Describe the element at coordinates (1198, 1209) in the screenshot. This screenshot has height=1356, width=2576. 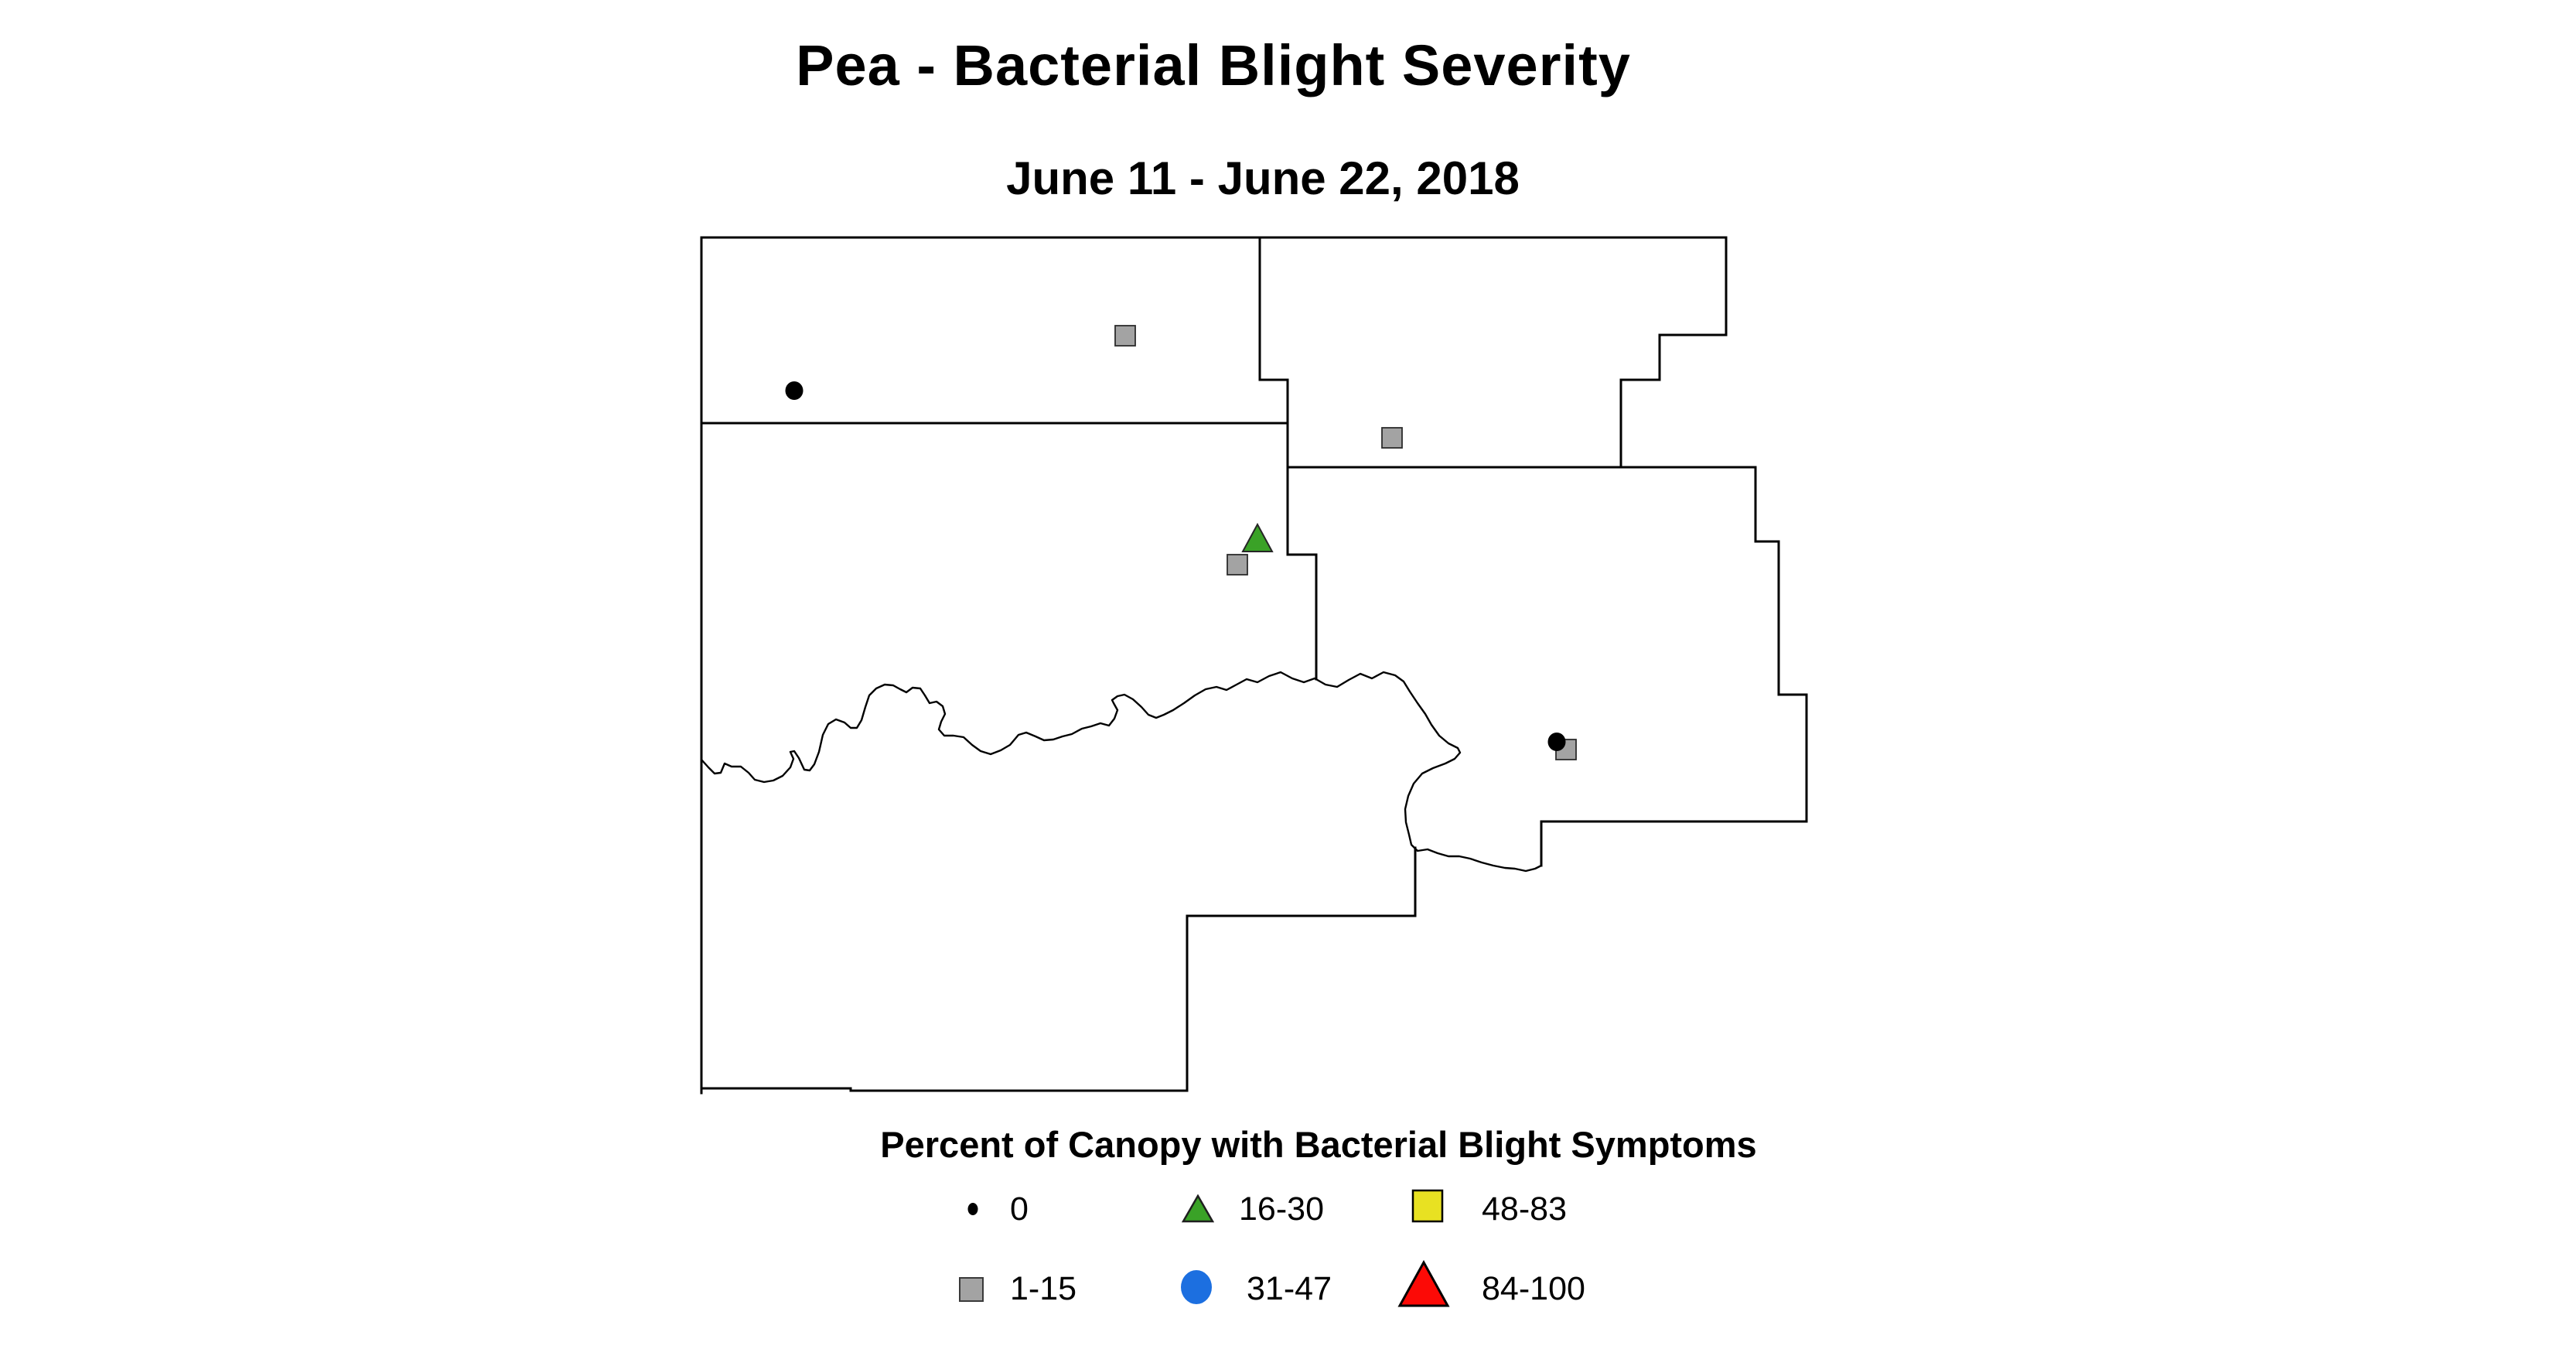
I see `legend-green-triangle-icon` at that location.